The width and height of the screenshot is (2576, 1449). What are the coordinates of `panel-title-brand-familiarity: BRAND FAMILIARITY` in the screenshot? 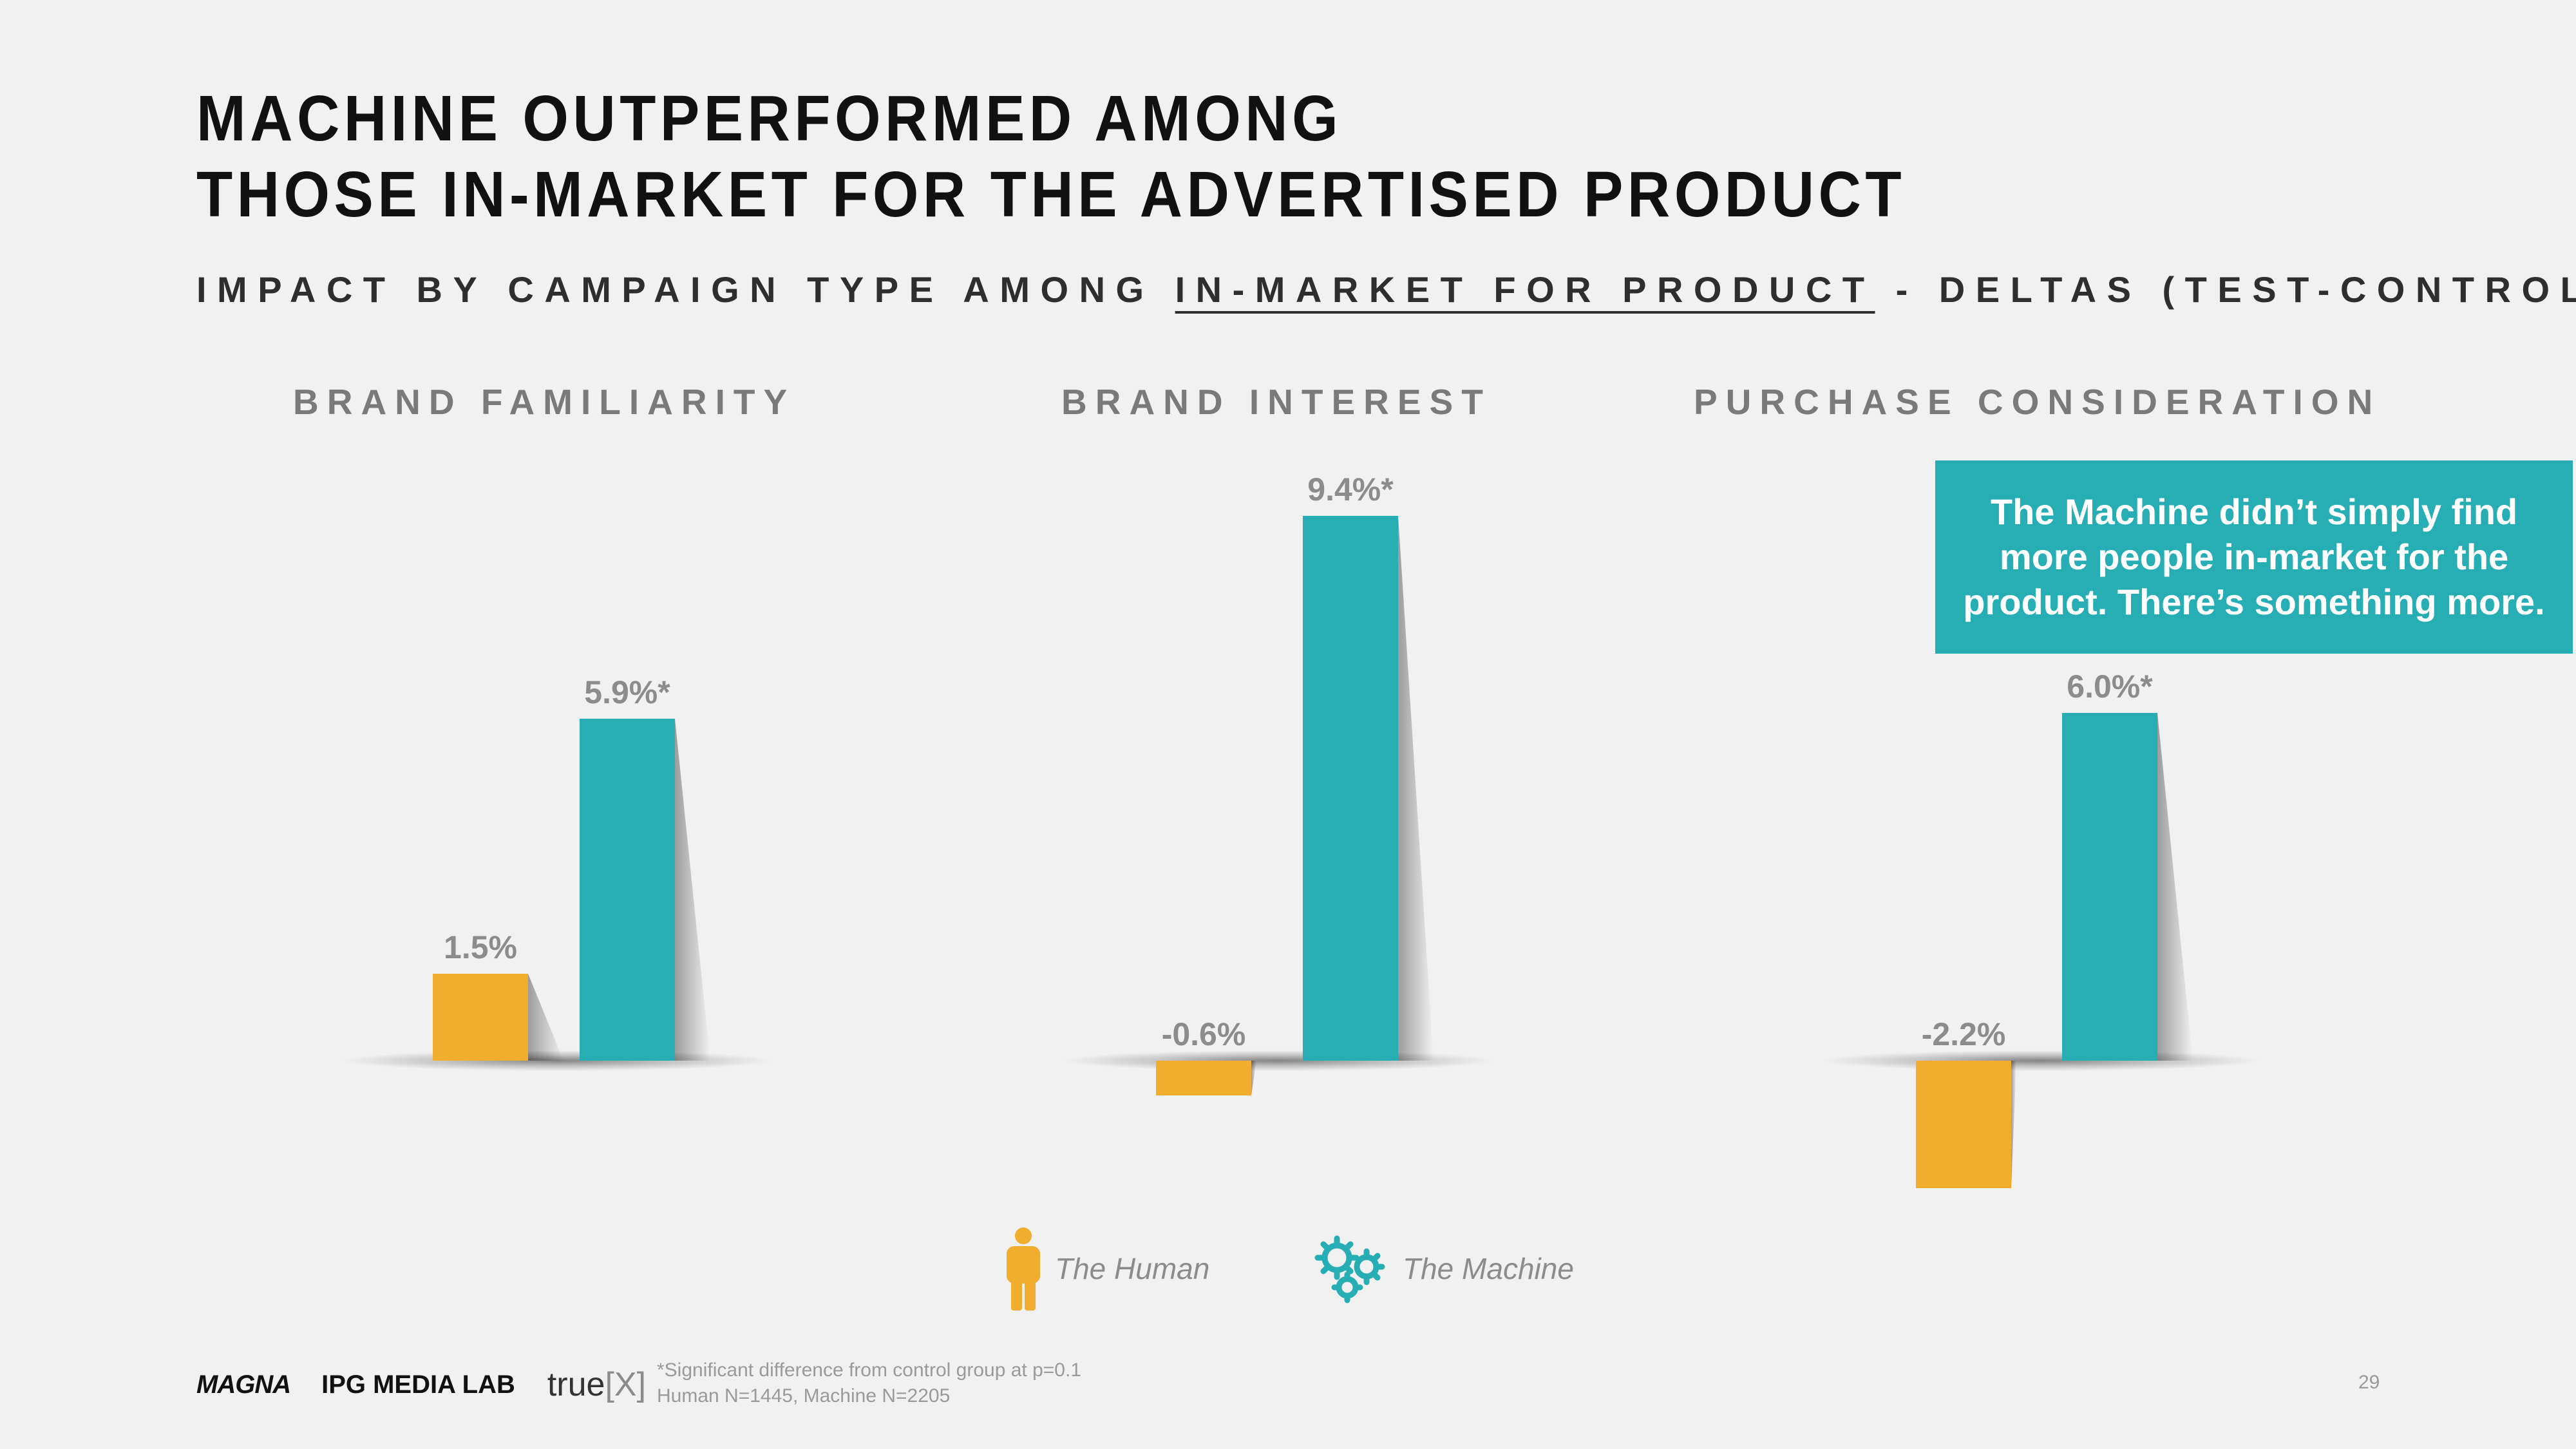 It's located at (544, 402).